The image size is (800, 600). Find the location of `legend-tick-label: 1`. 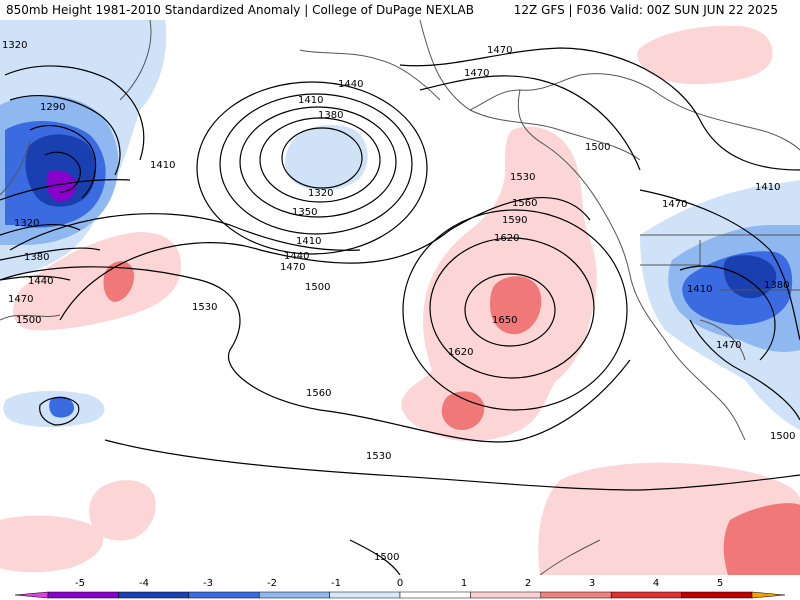

legend-tick-label: 1 is located at coordinates (464, 583).